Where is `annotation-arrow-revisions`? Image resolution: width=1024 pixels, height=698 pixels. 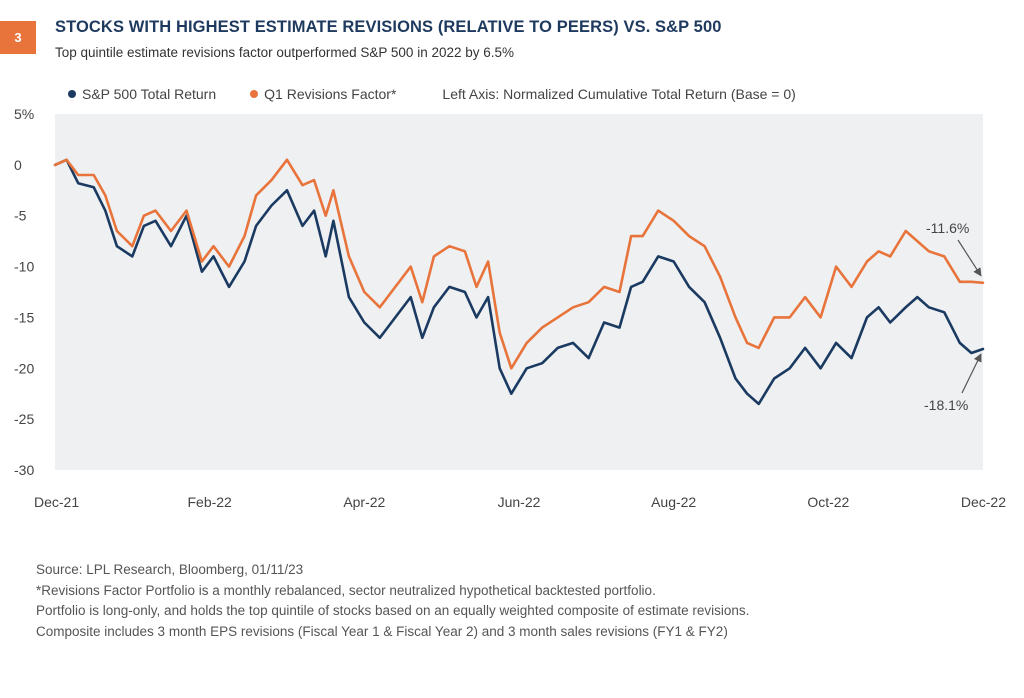 annotation-arrow-revisions is located at coordinates (969, 258).